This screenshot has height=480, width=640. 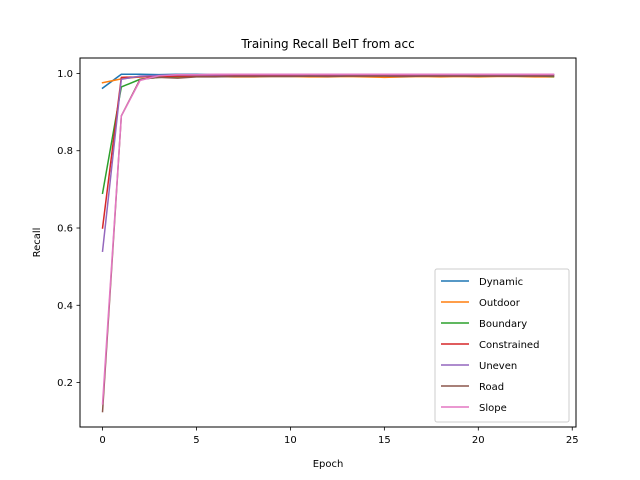 What do you see at coordinates (65, 151) in the screenshot?
I see `y-tick-label: 0.8` at bounding box center [65, 151].